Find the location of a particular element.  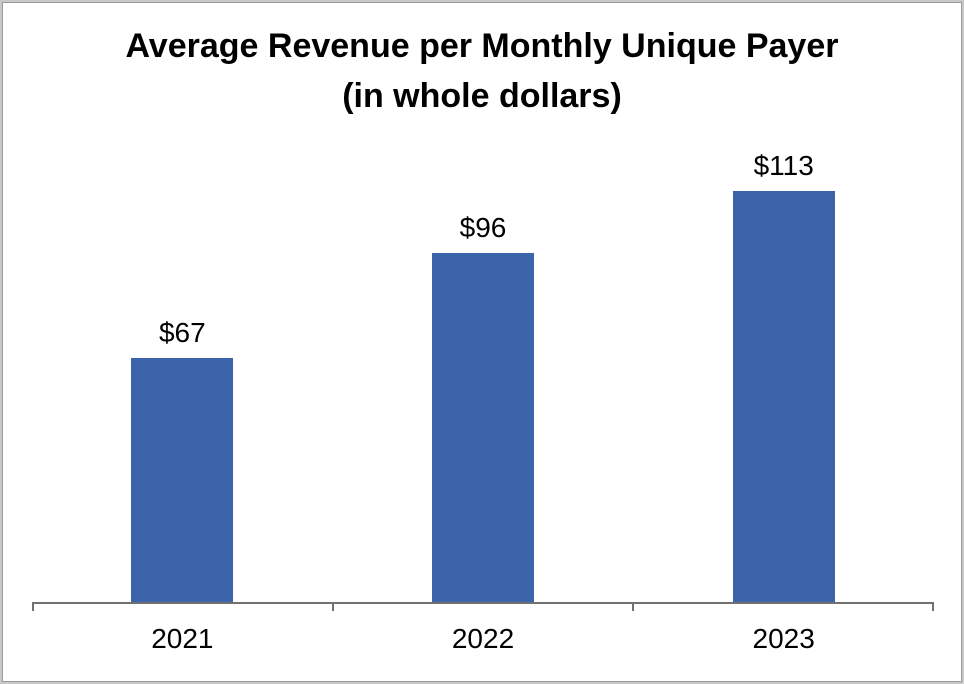

x-axis-labels: 2021 2022 2023 is located at coordinates (483, 639).